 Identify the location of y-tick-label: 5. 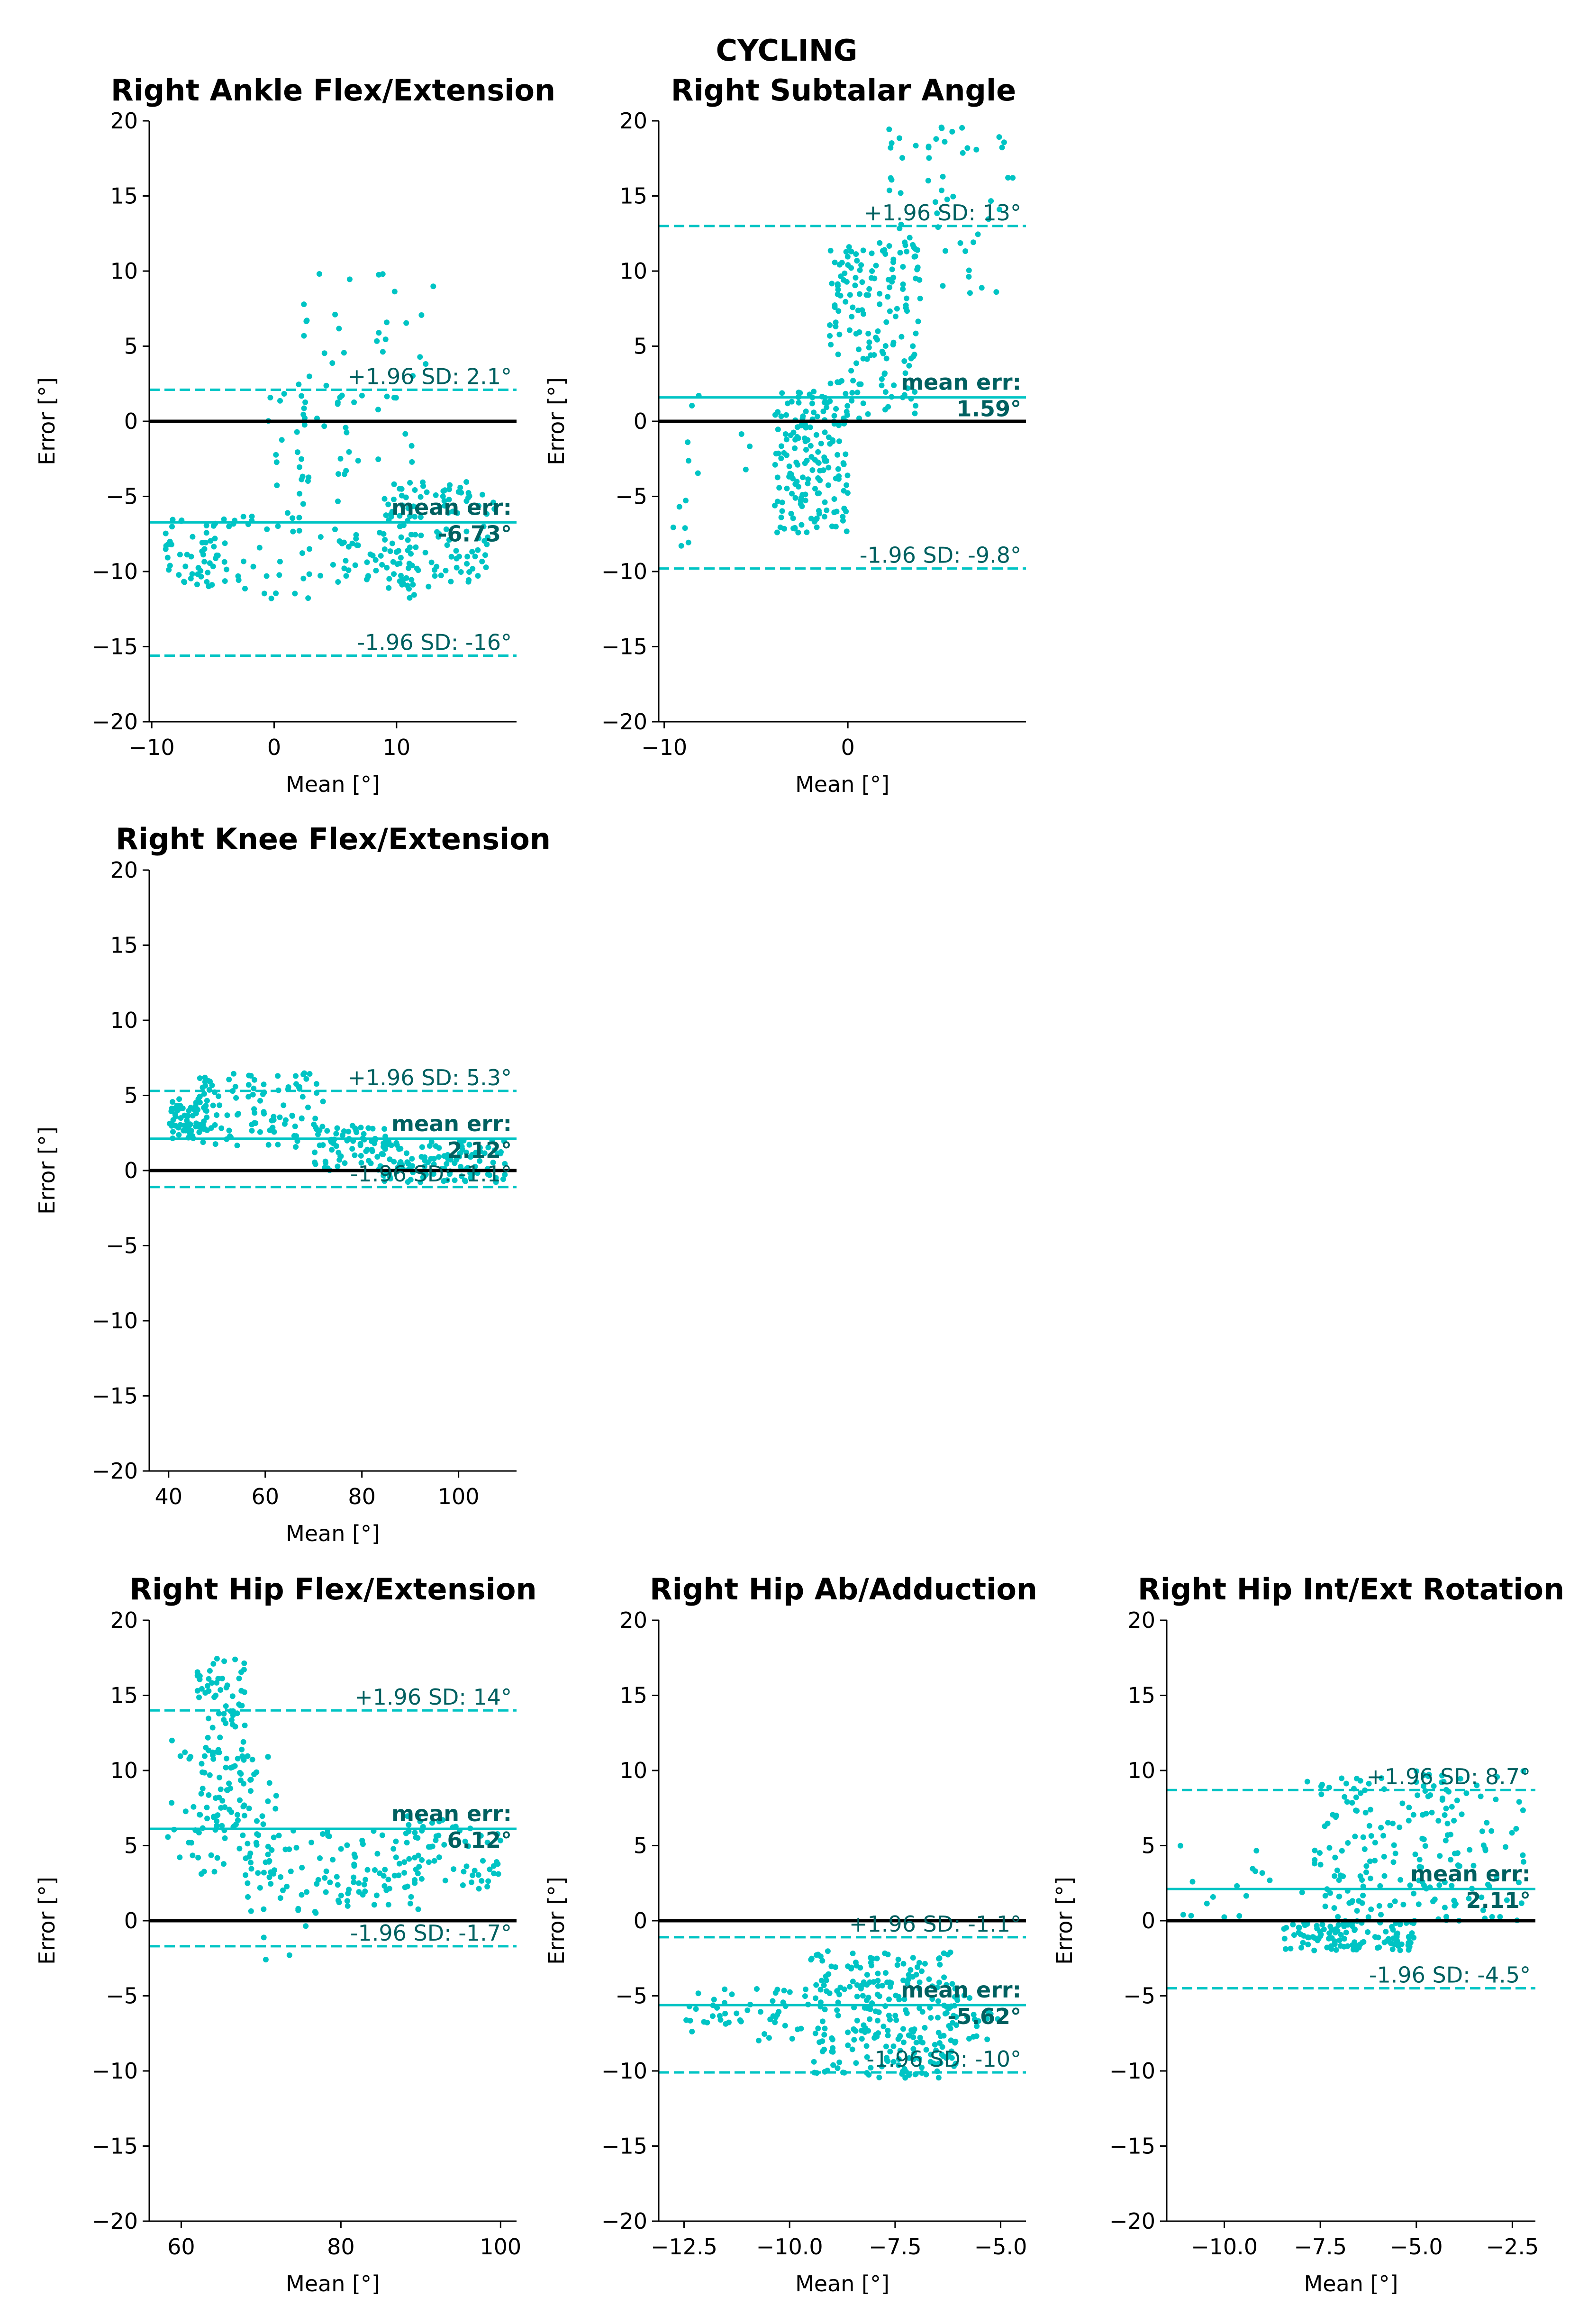
(640, 1846).